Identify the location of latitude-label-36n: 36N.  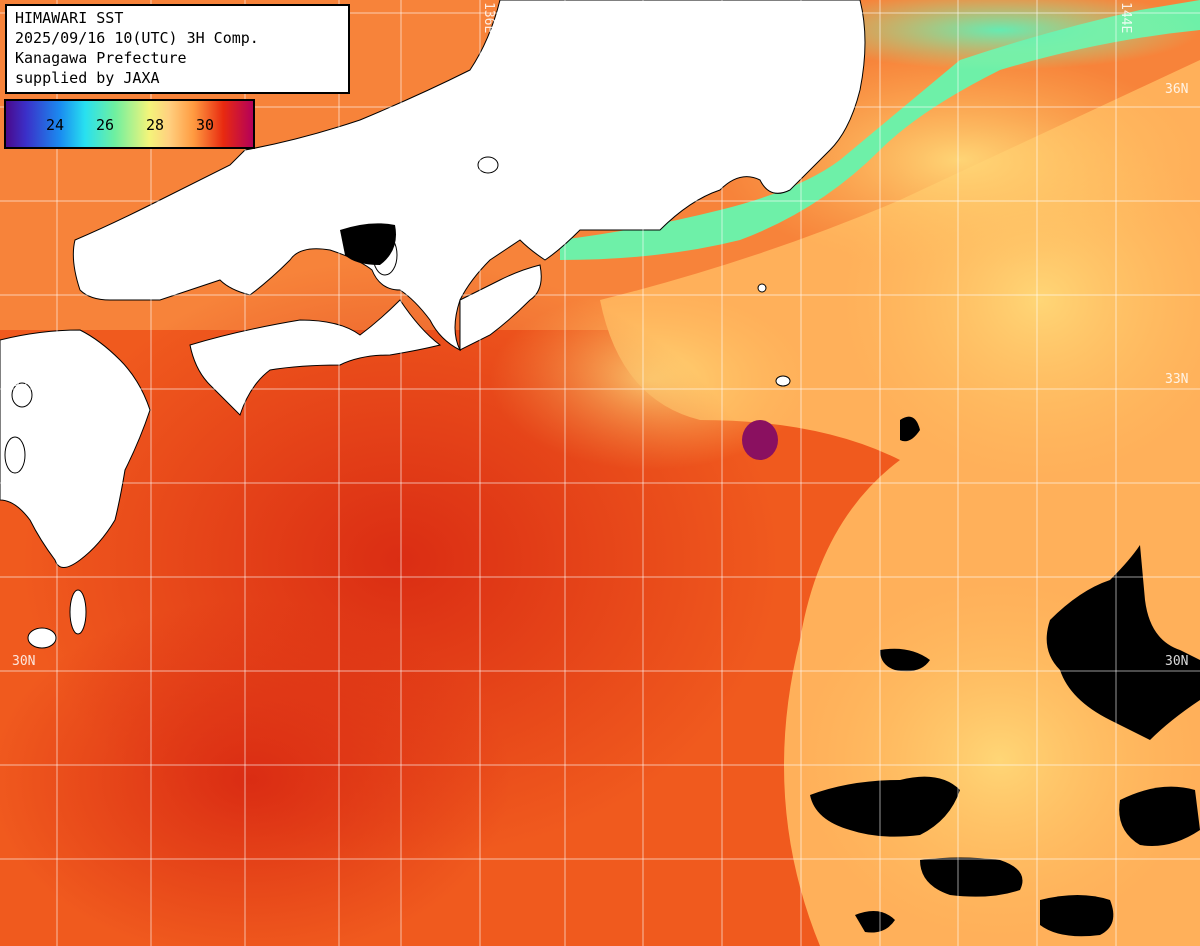
(1177, 89).